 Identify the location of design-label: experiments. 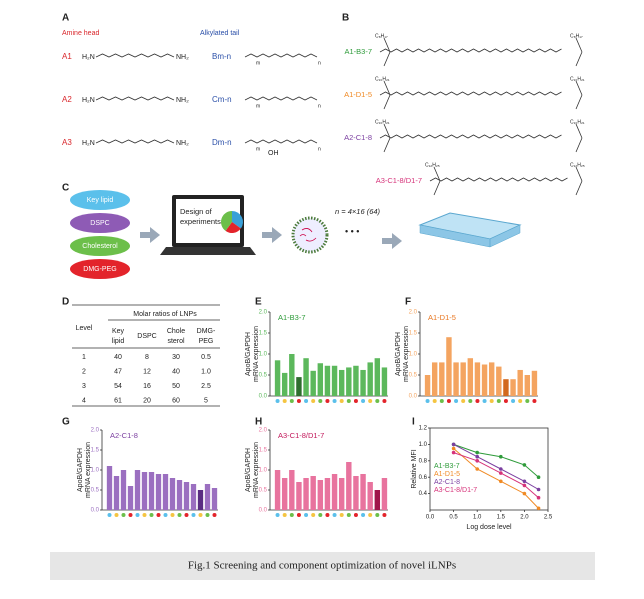
(200, 221).